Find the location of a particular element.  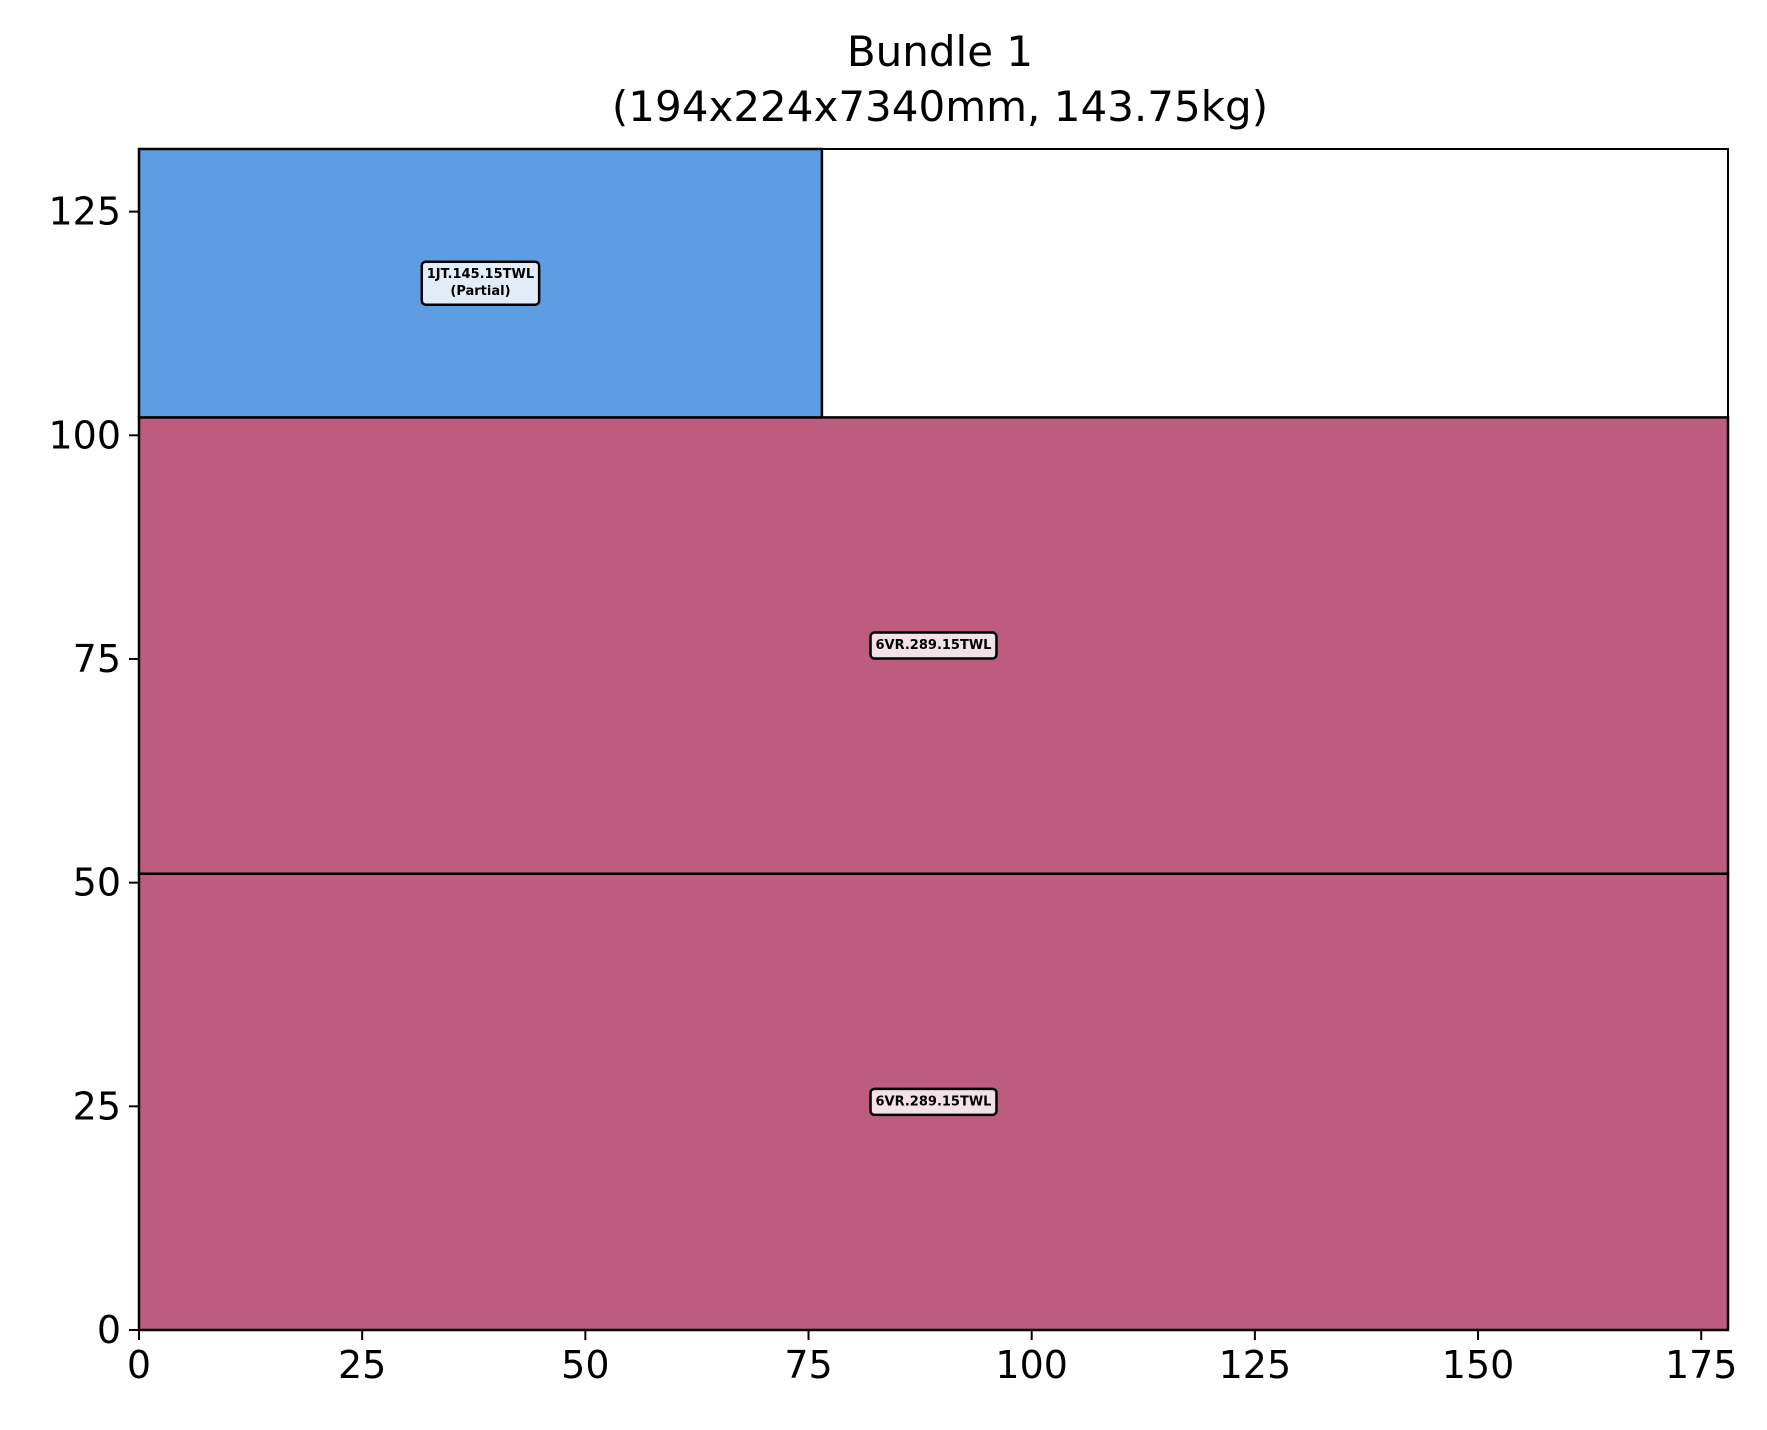

y-tick-label: 25 is located at coordinates (97, 1106).